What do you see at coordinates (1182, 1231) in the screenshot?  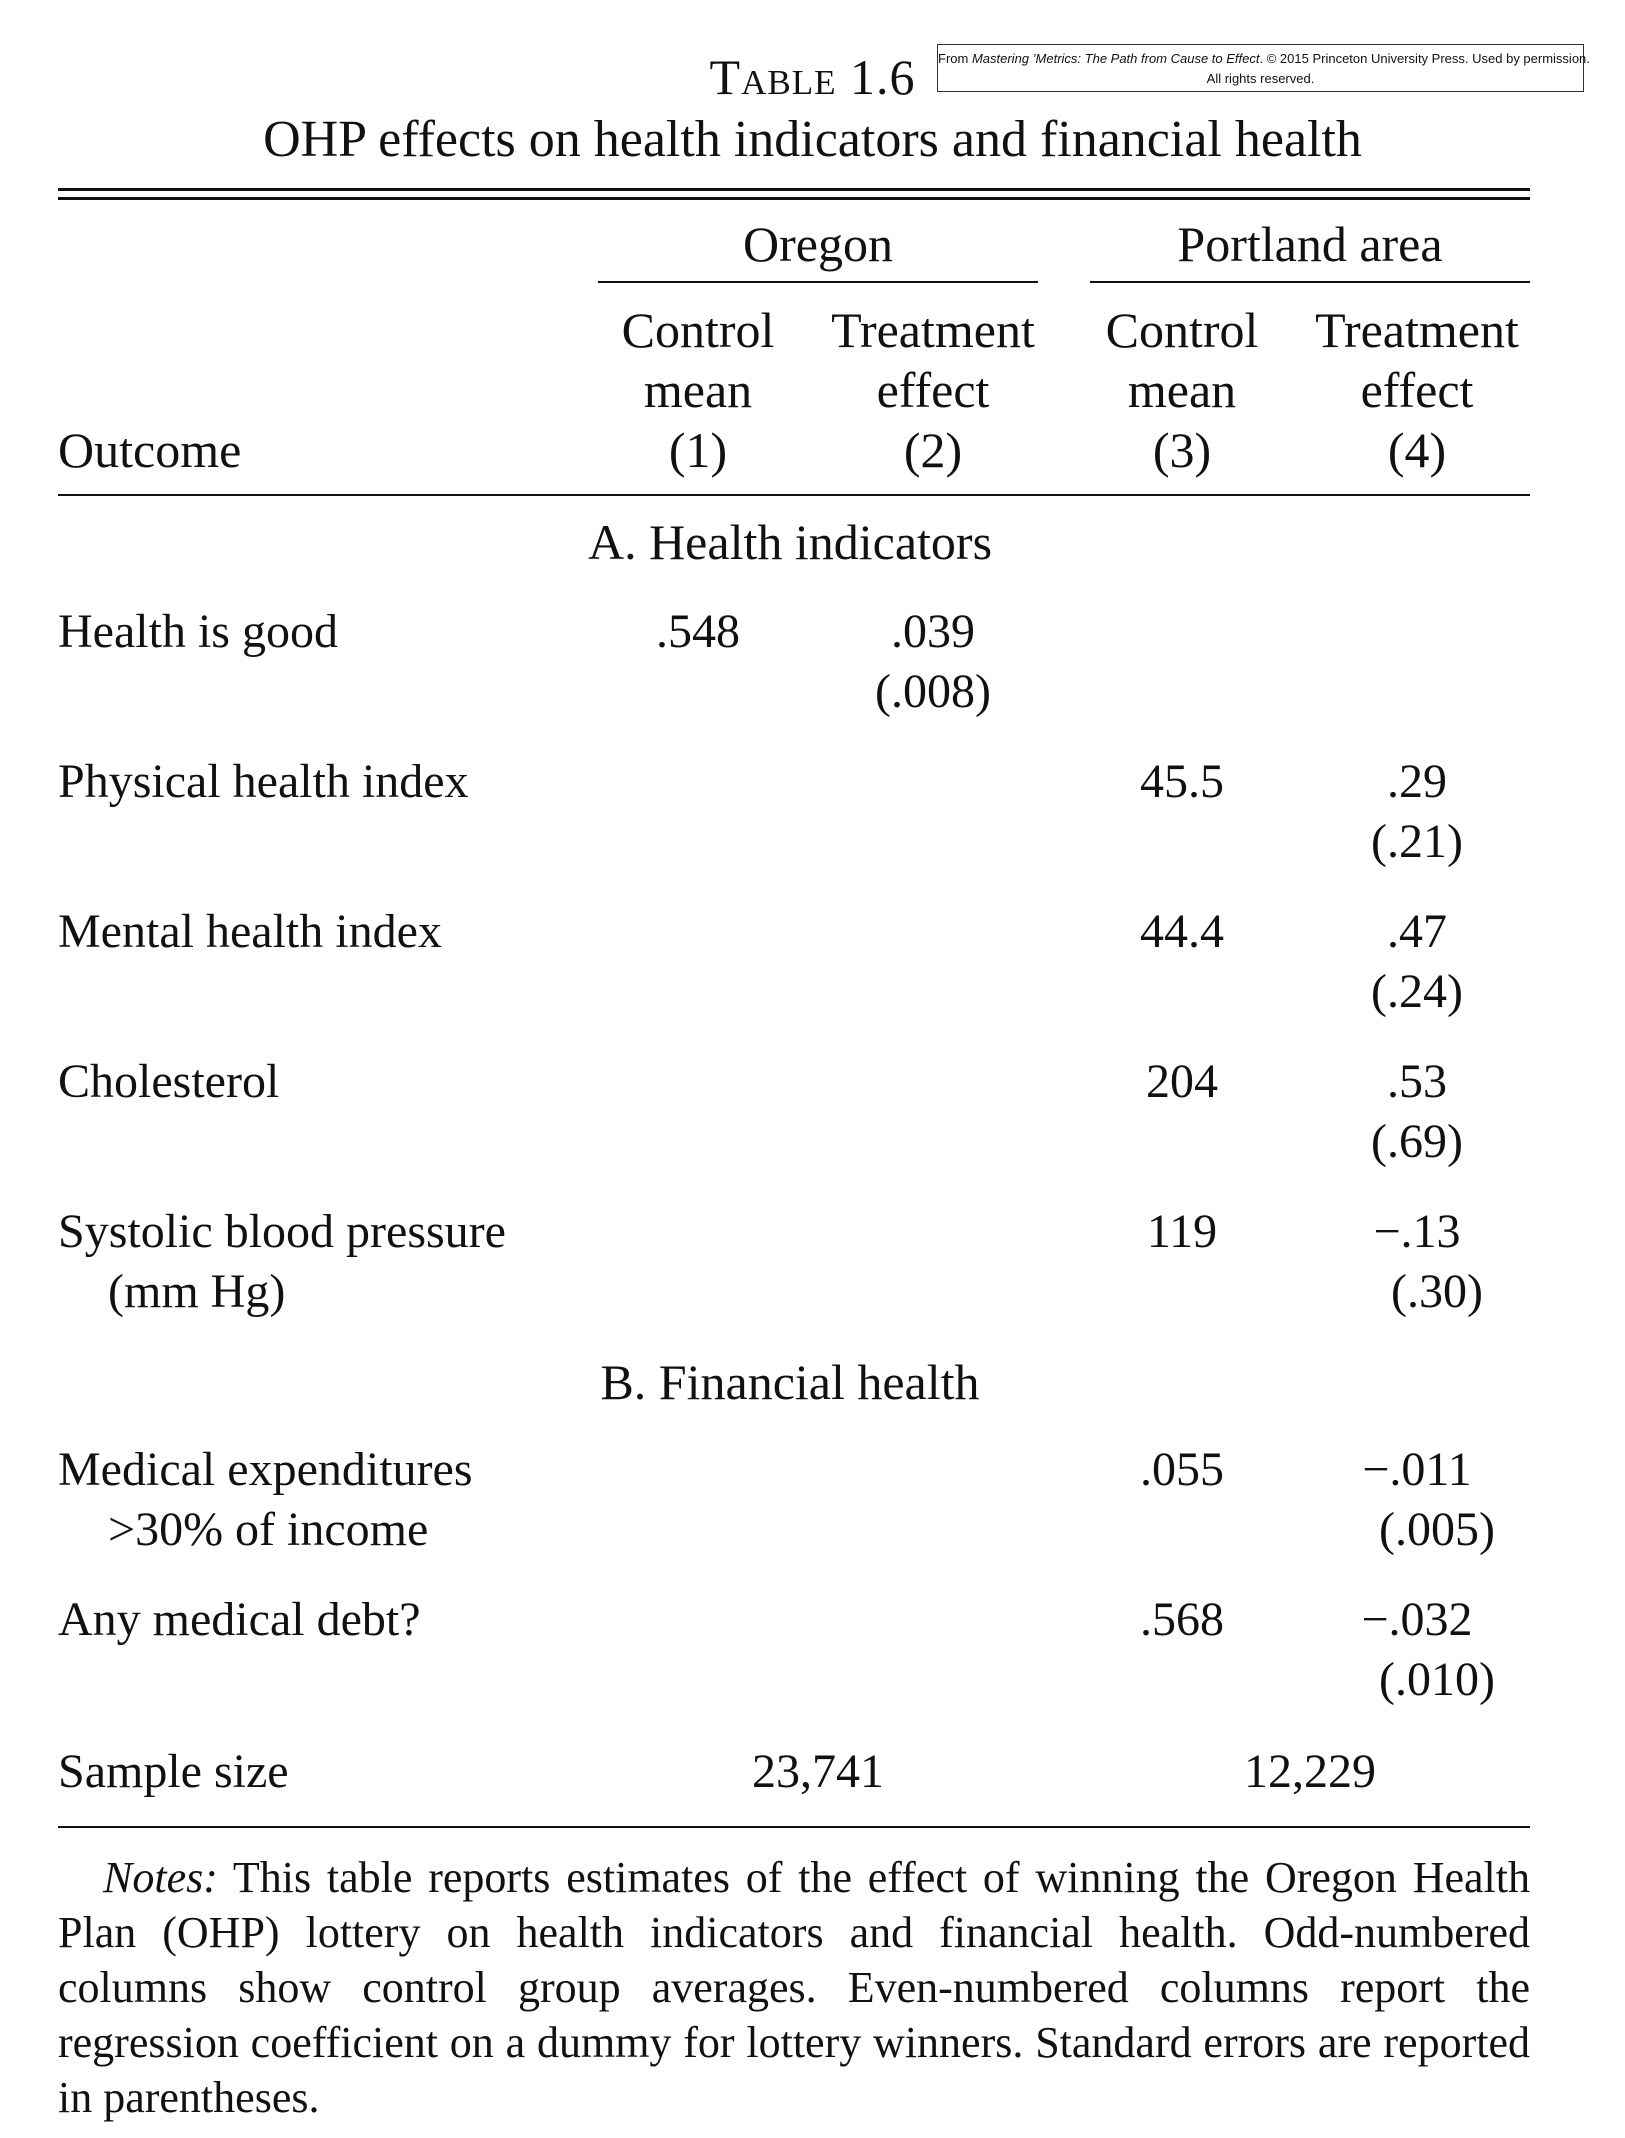 I see `cell-systolic-c3: 119` at bounding box center [1182, 1231].